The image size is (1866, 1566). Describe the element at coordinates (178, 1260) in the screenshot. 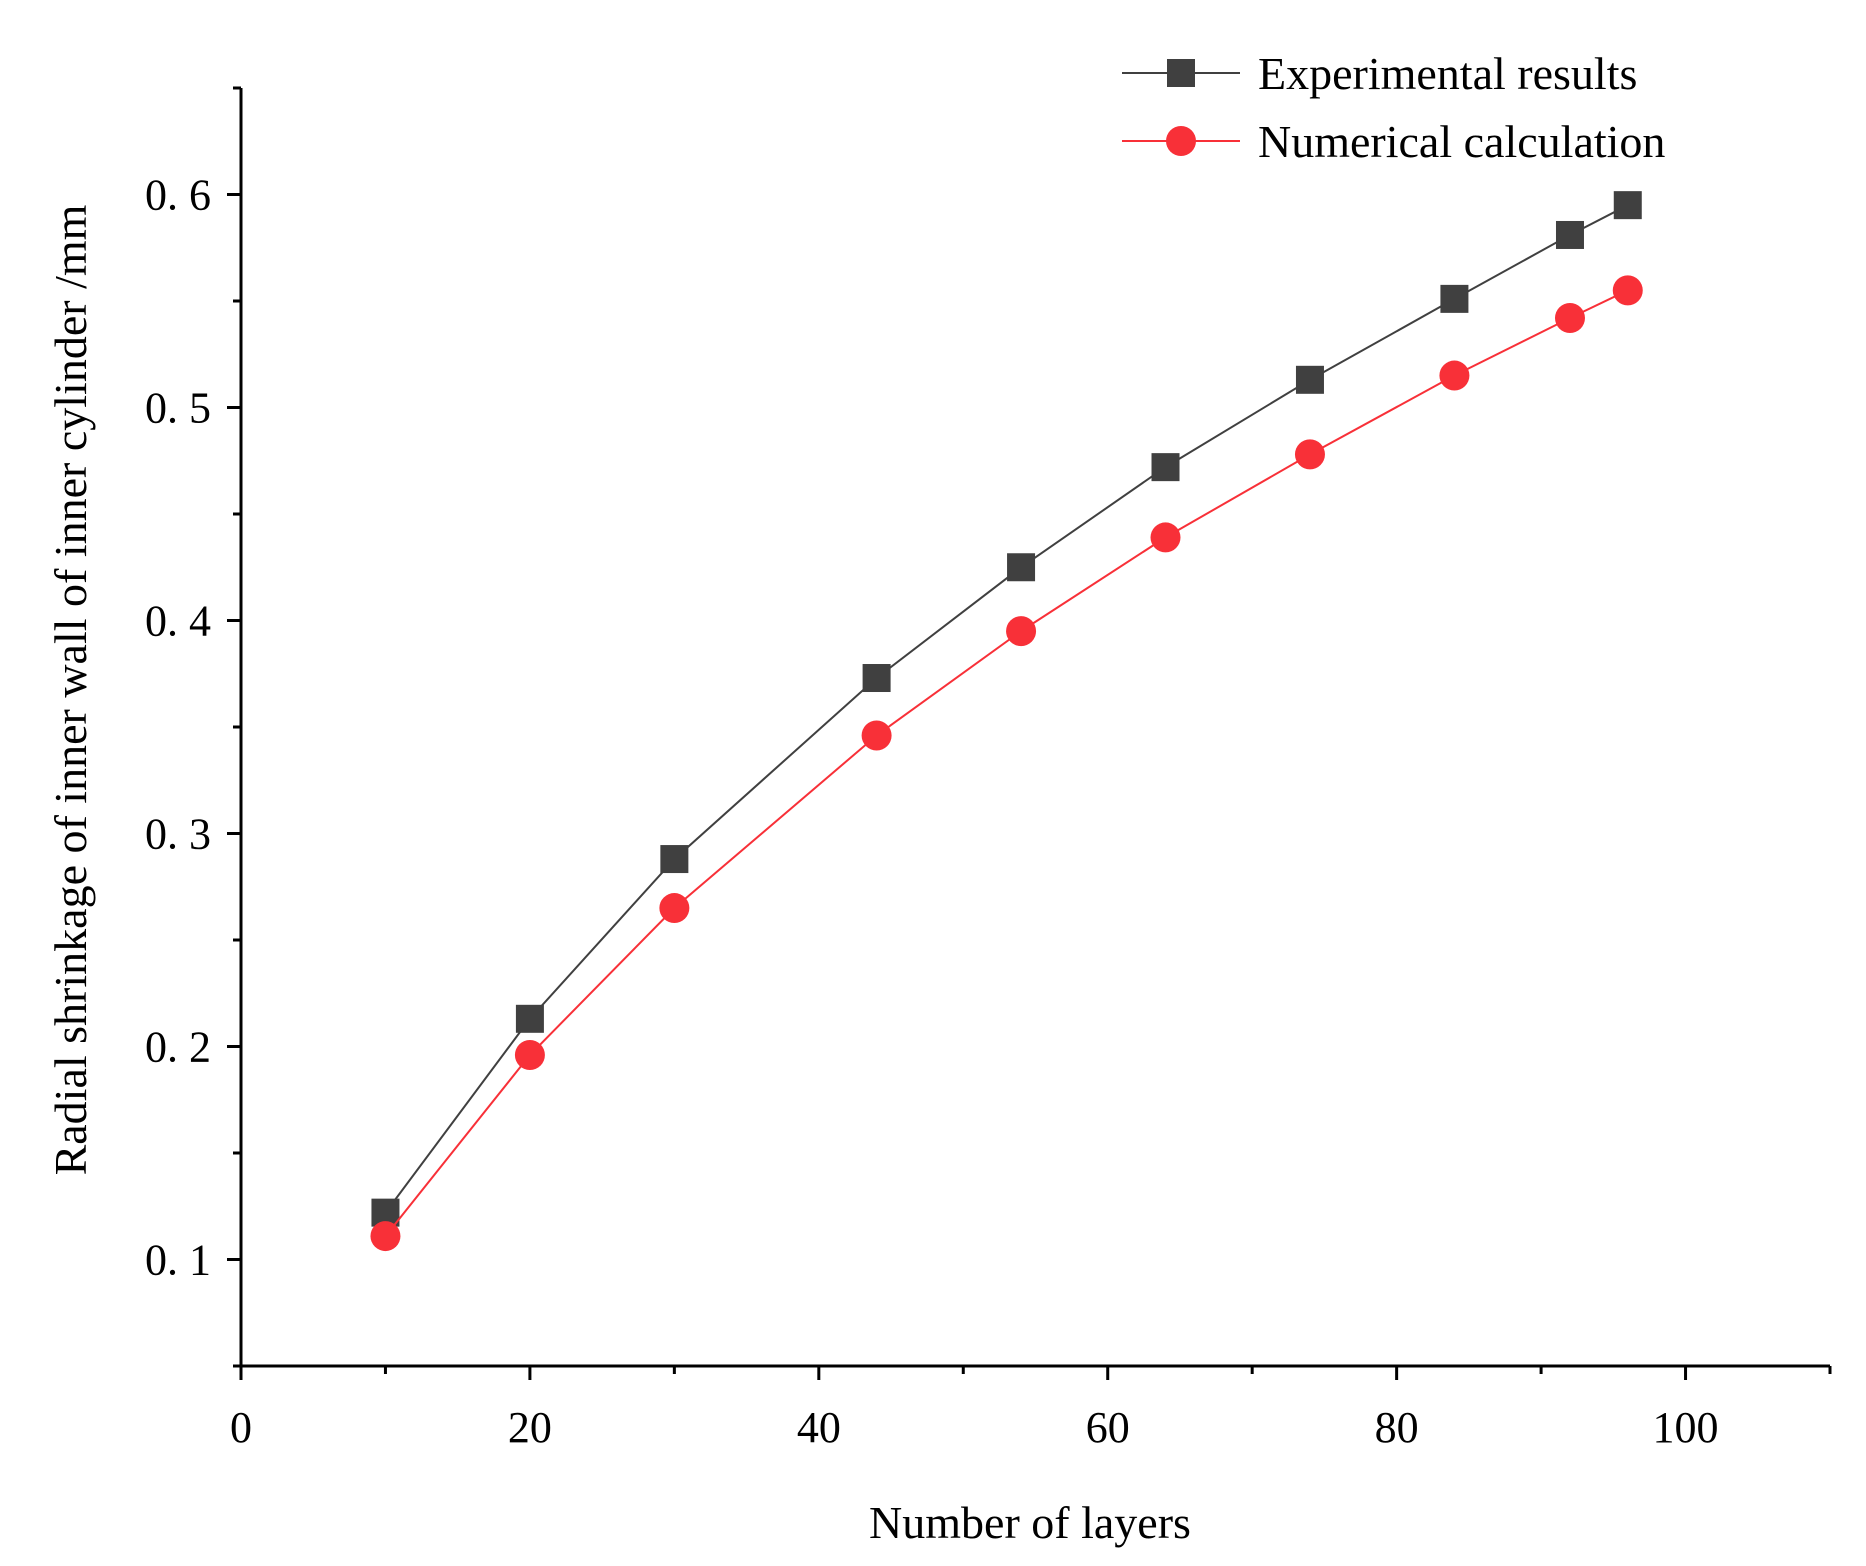

I see `y-tick-label: 0. 1` at that location.